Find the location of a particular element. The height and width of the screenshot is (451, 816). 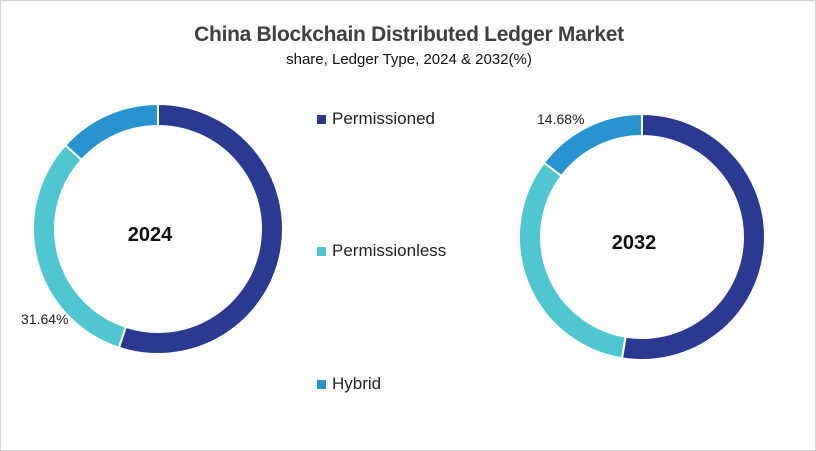

legend-item-hybrid: Hybrid is located at coordinates (349, 384).